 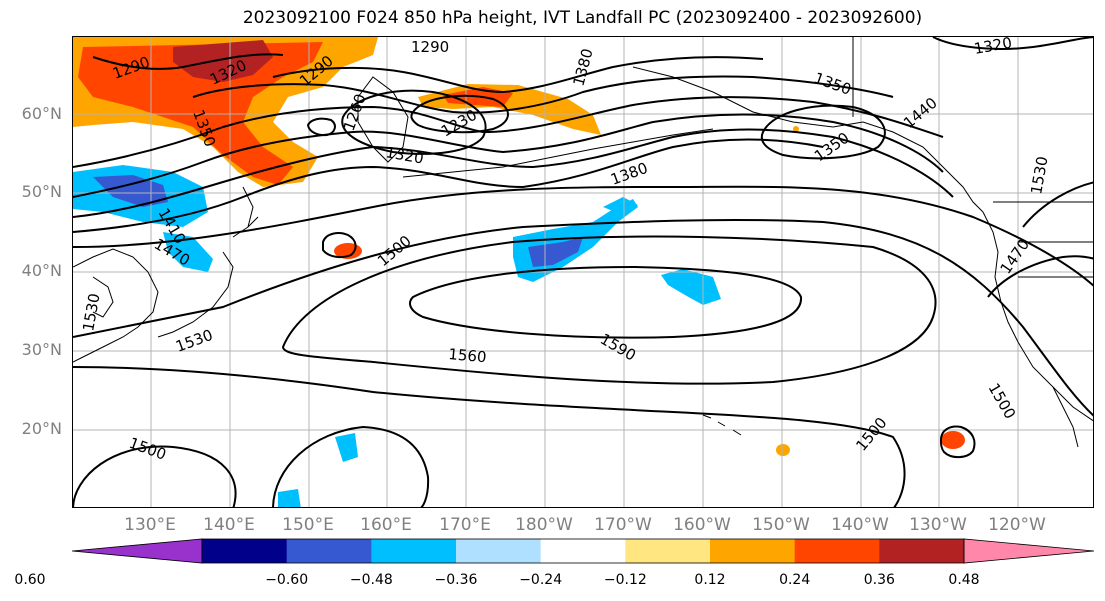 I want to click on contour-1530-west-coast, so click(x=1057, y=204).